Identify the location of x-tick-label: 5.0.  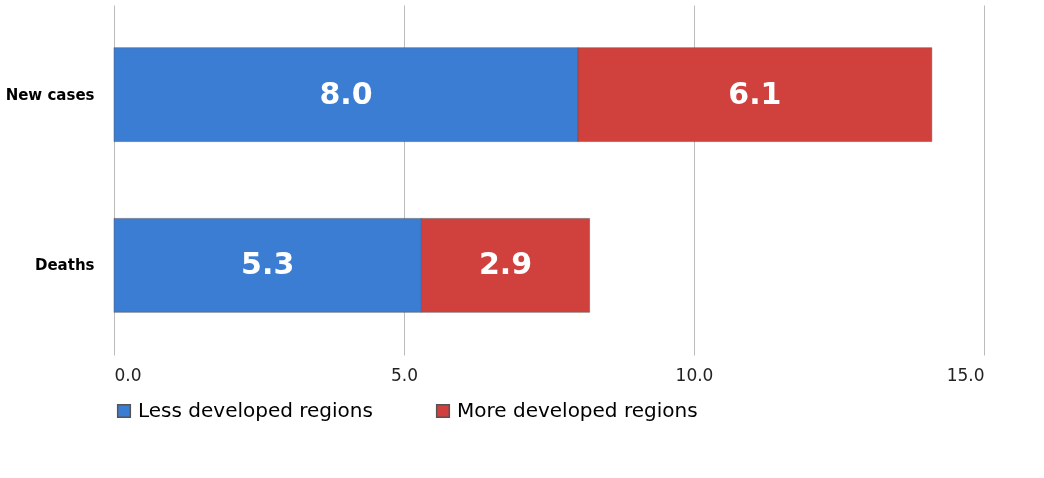
(404, 374).